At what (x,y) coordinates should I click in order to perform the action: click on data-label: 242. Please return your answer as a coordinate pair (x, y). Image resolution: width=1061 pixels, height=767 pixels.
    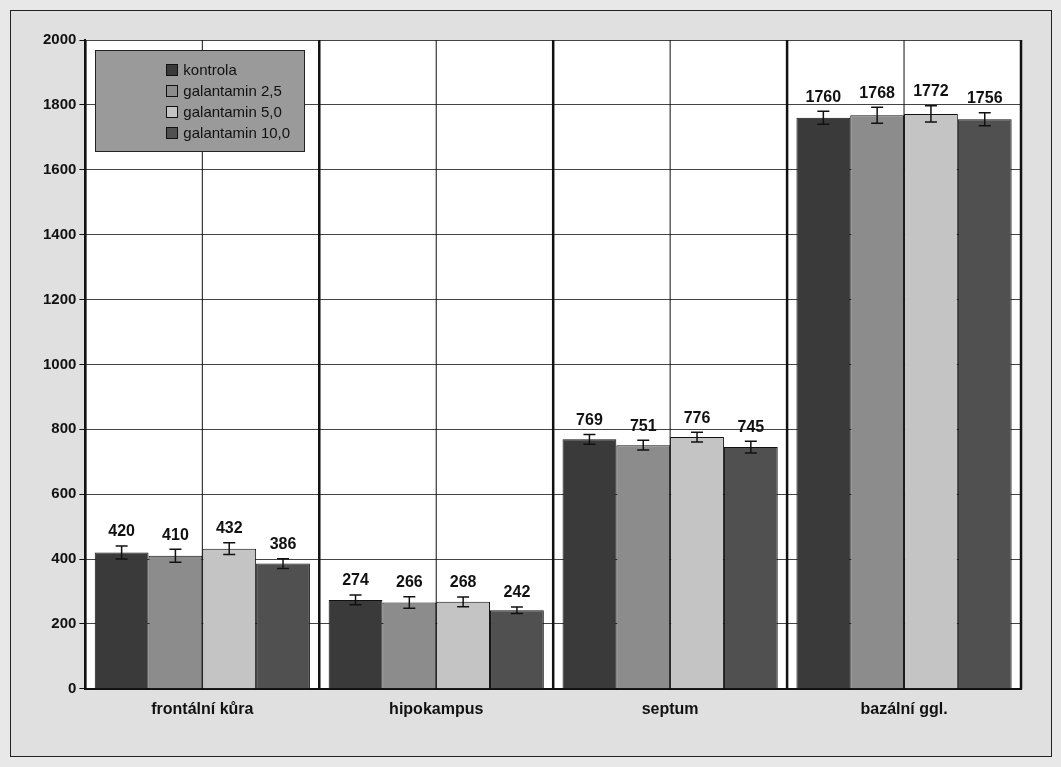
    Looking at the image, I should click on (517, 592).